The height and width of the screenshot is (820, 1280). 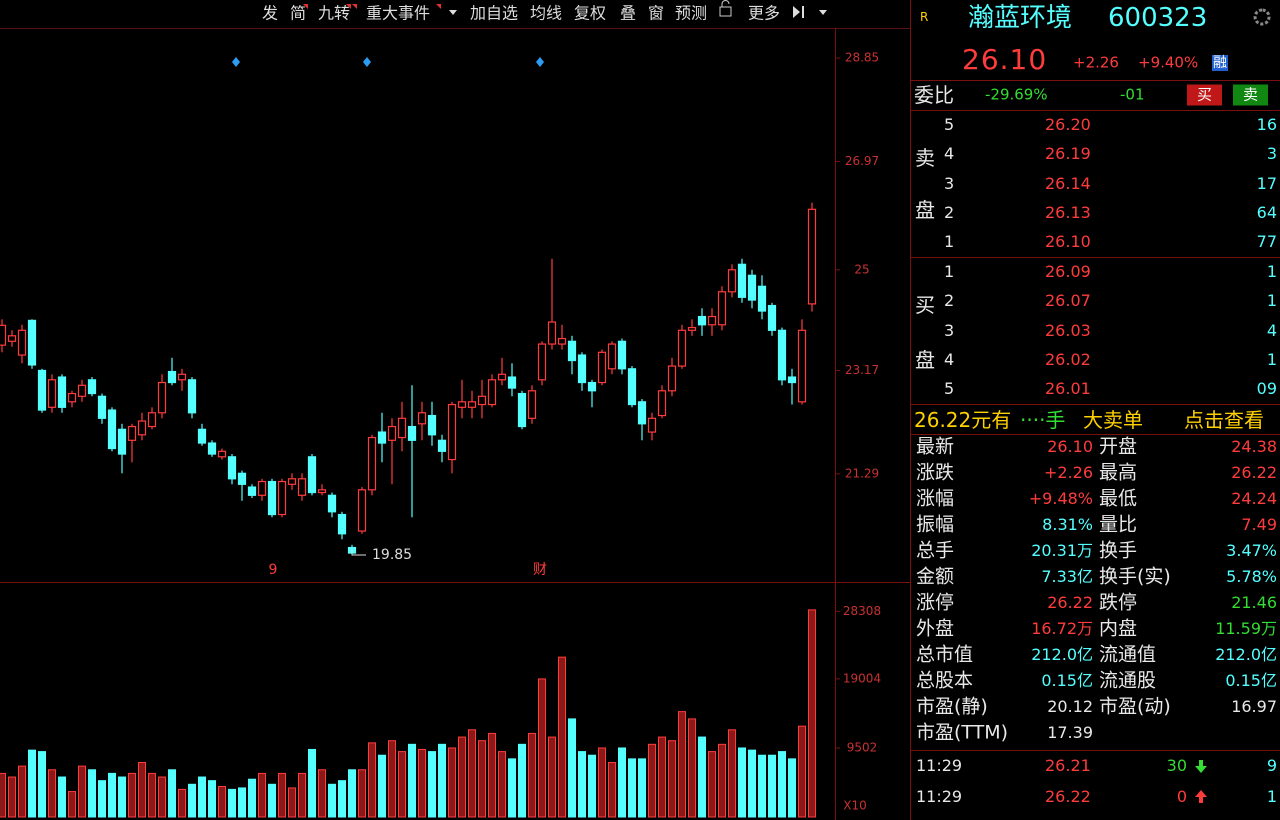 I want to click on stat-label: 总市值, so click(x=945, y=654).